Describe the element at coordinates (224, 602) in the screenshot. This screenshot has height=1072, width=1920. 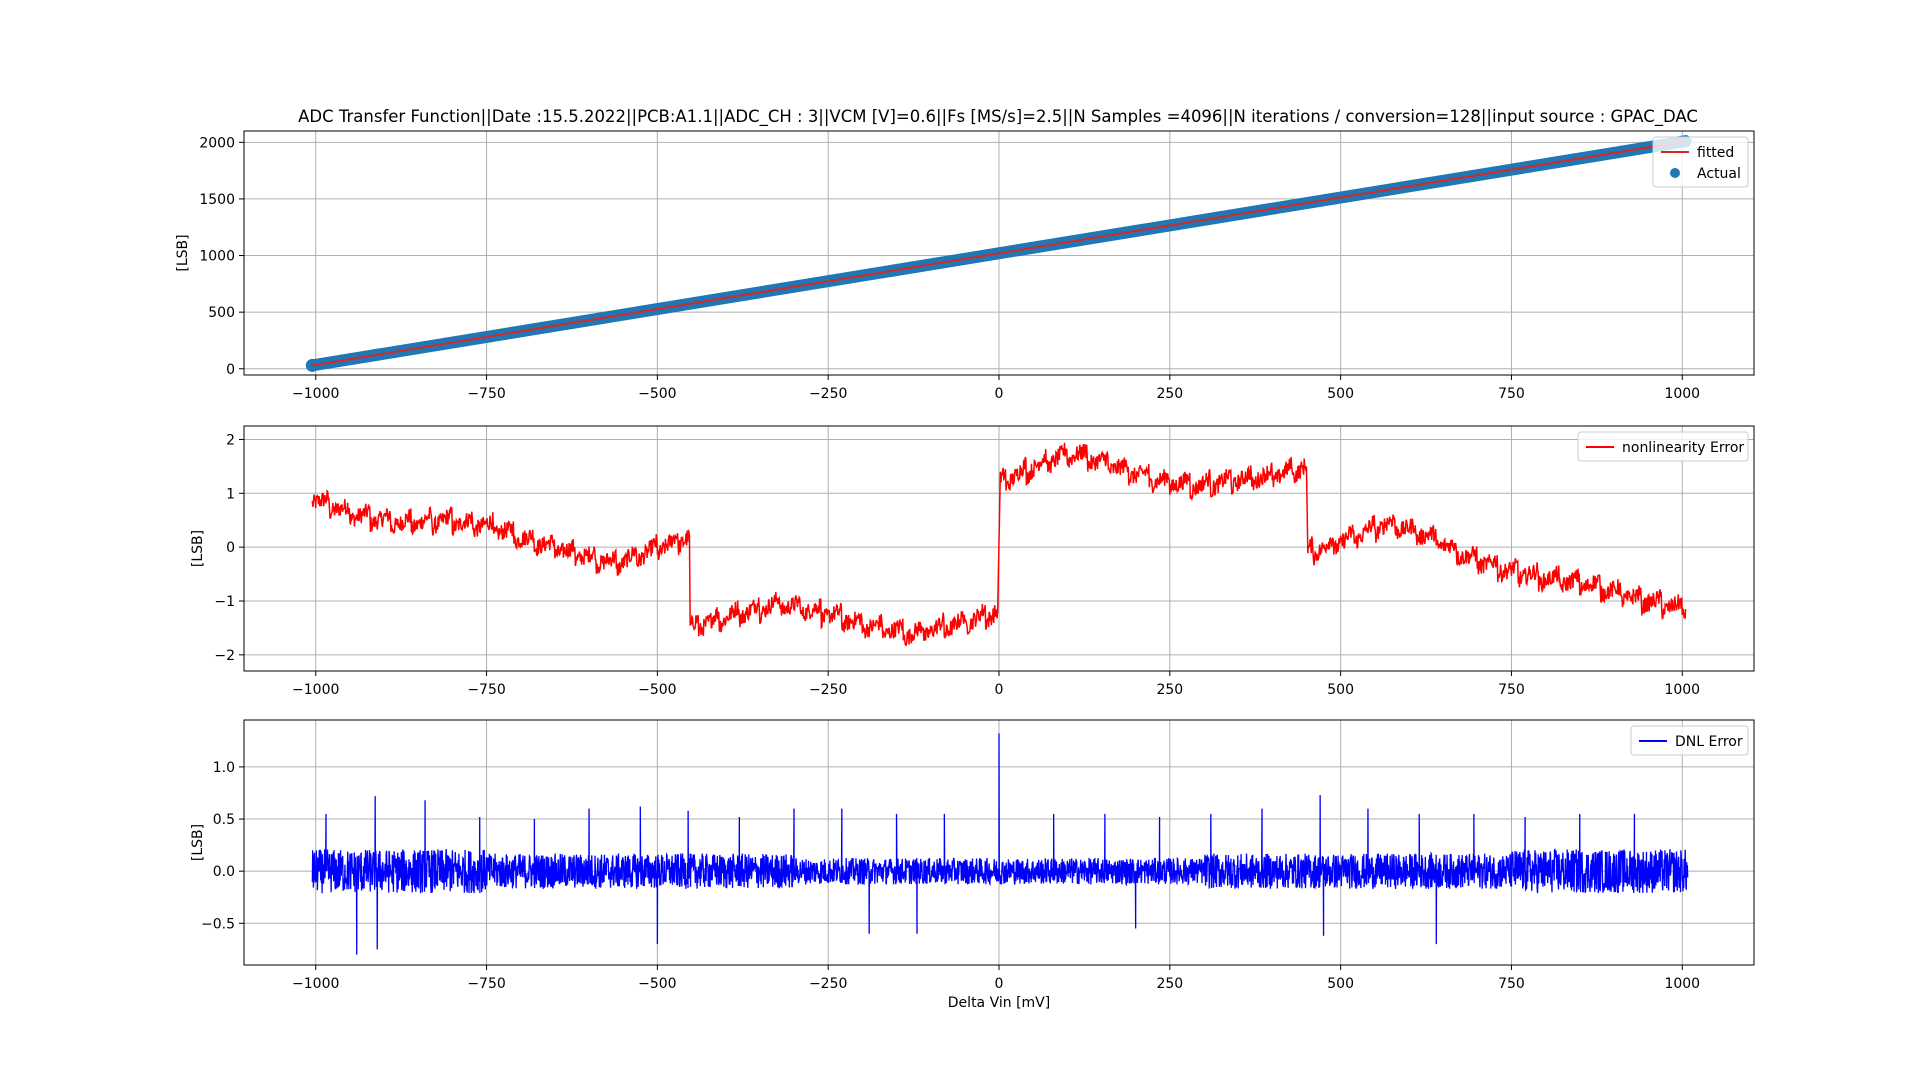
I see `y-tick-label: −1` at that location.